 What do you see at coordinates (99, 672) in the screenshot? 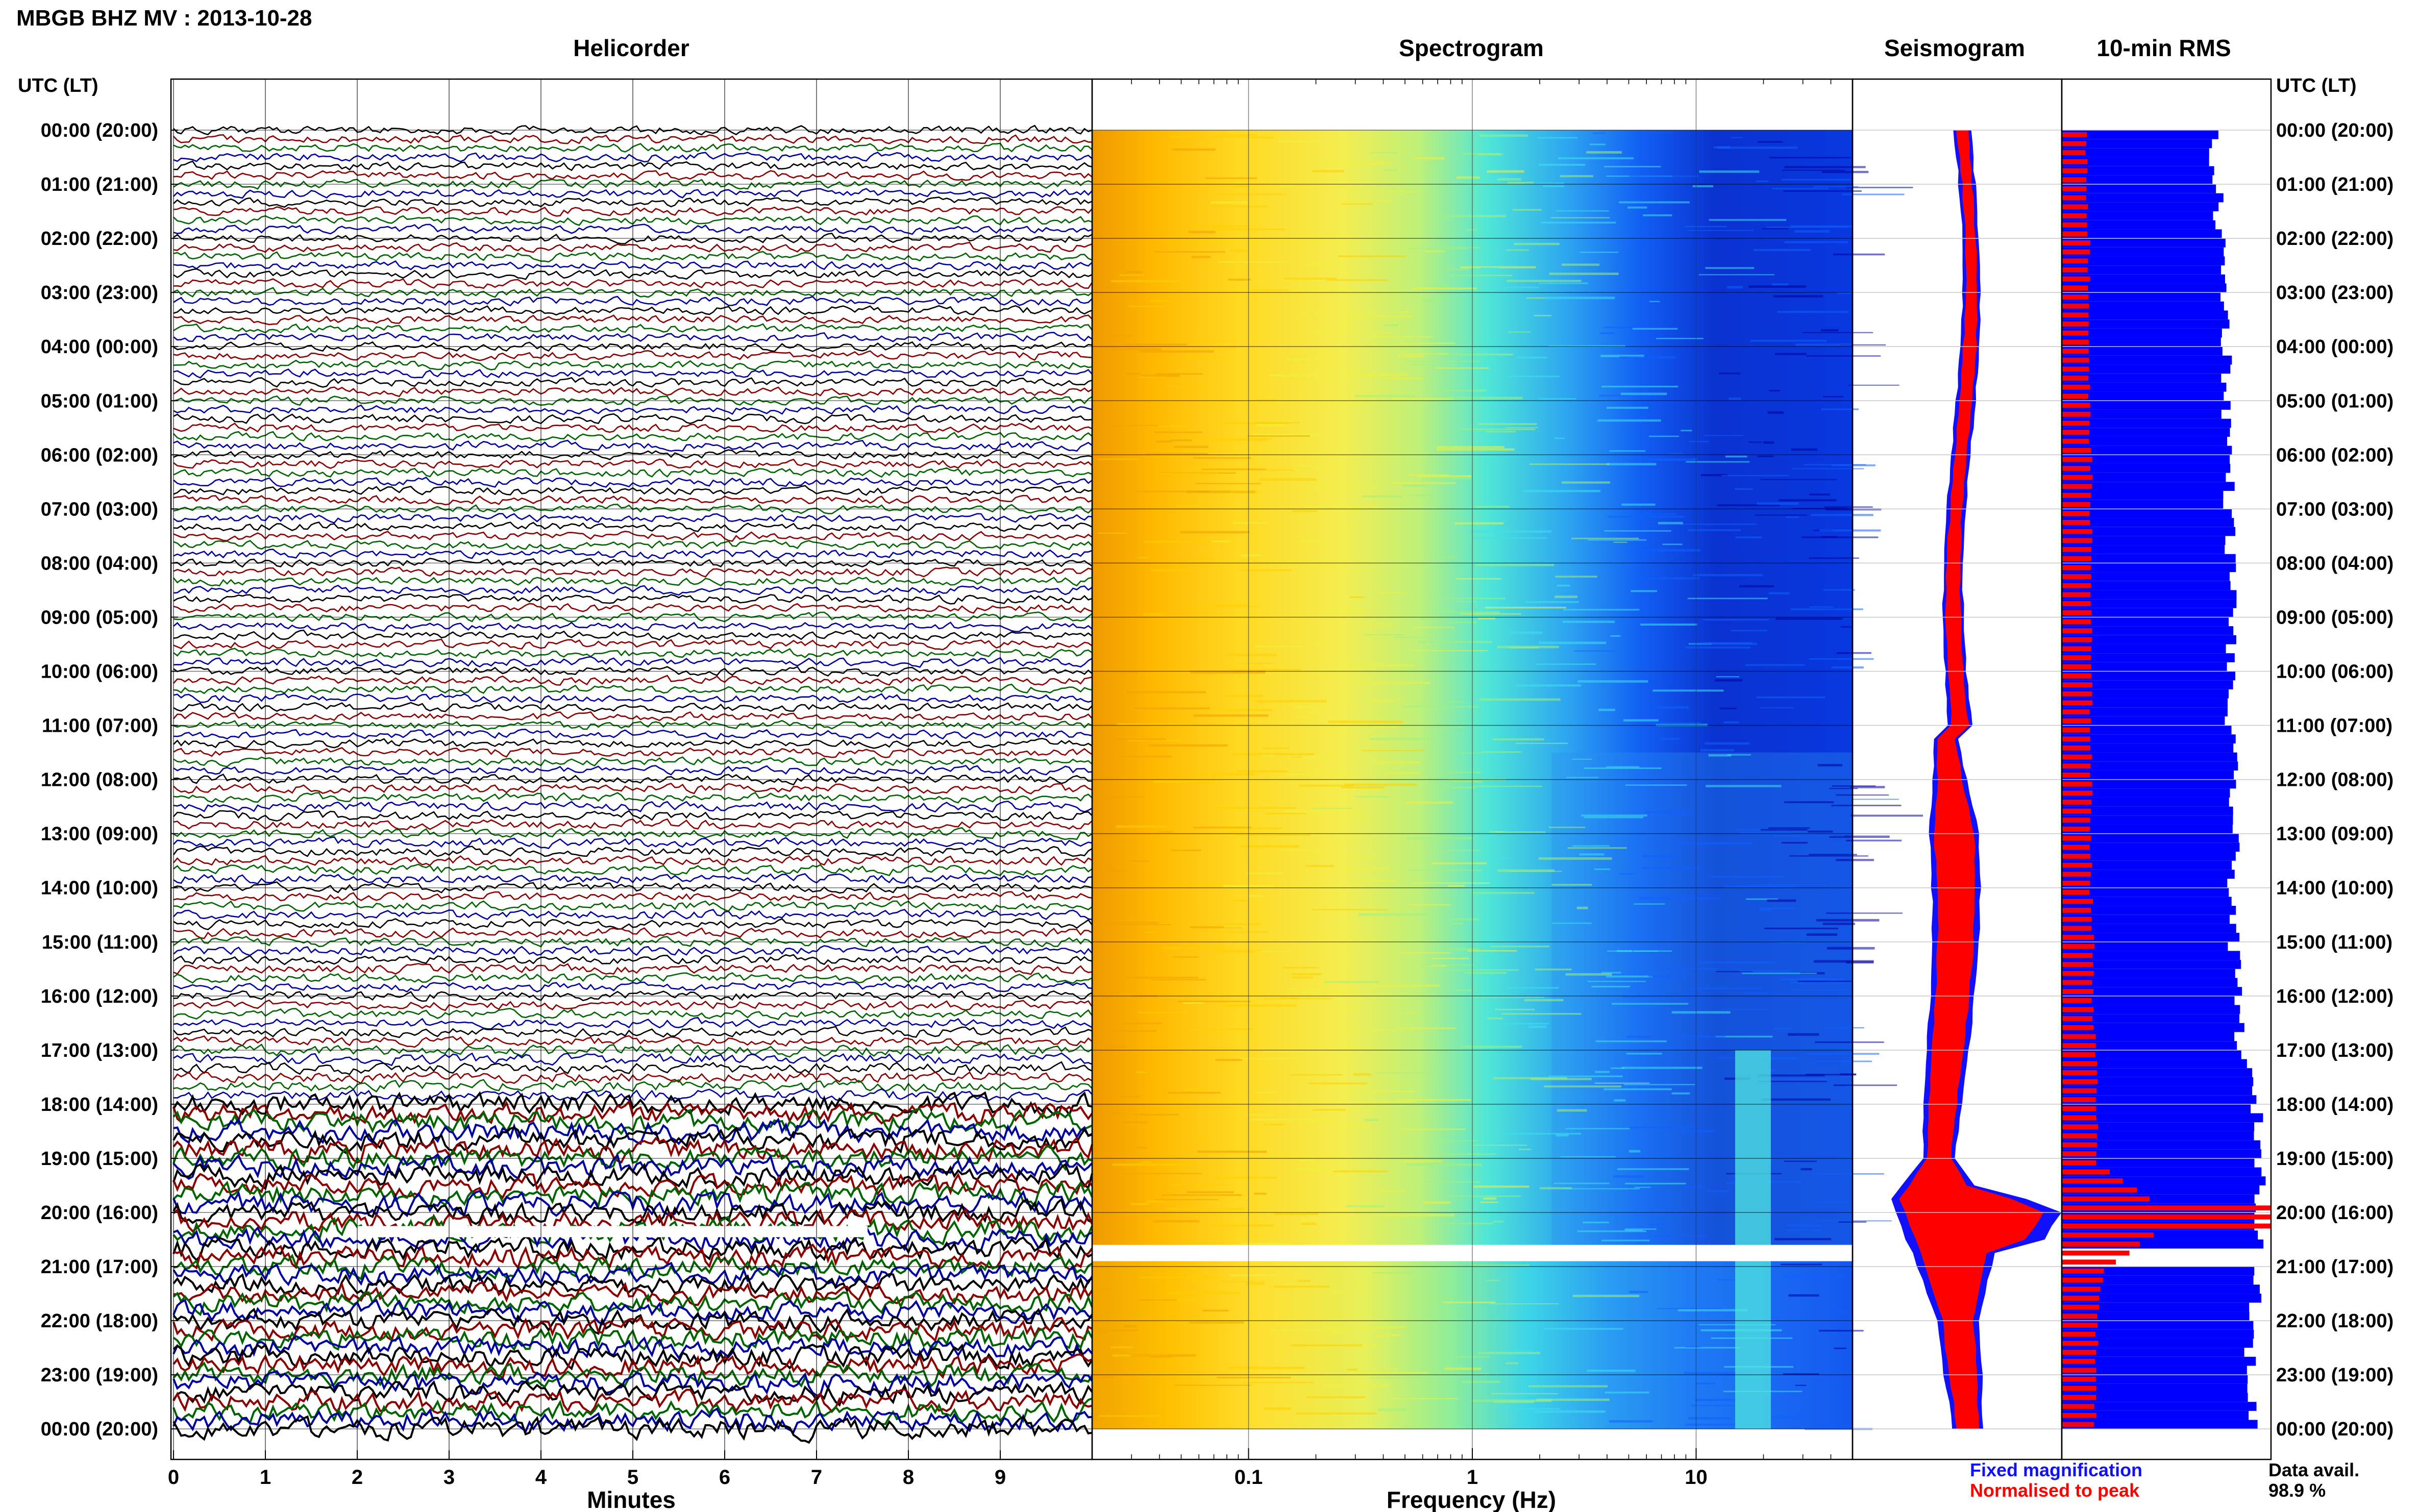
I see `time-tick-label: 10:00 (06:00)` at bounding box center [99, 672].